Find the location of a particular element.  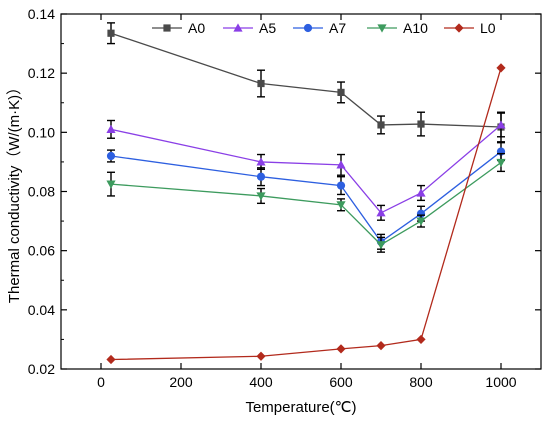

y-tick-label: 0.10 is located at coordinates (41, 132).